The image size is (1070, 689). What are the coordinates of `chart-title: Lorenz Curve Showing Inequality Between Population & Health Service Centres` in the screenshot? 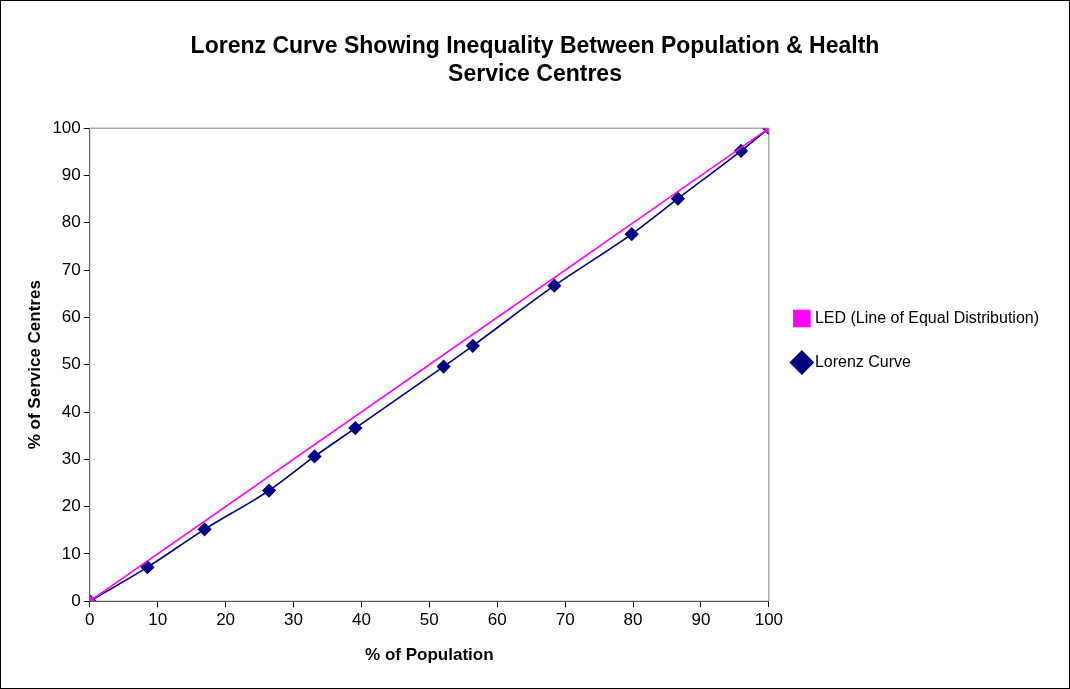 It's located at (535, 59).